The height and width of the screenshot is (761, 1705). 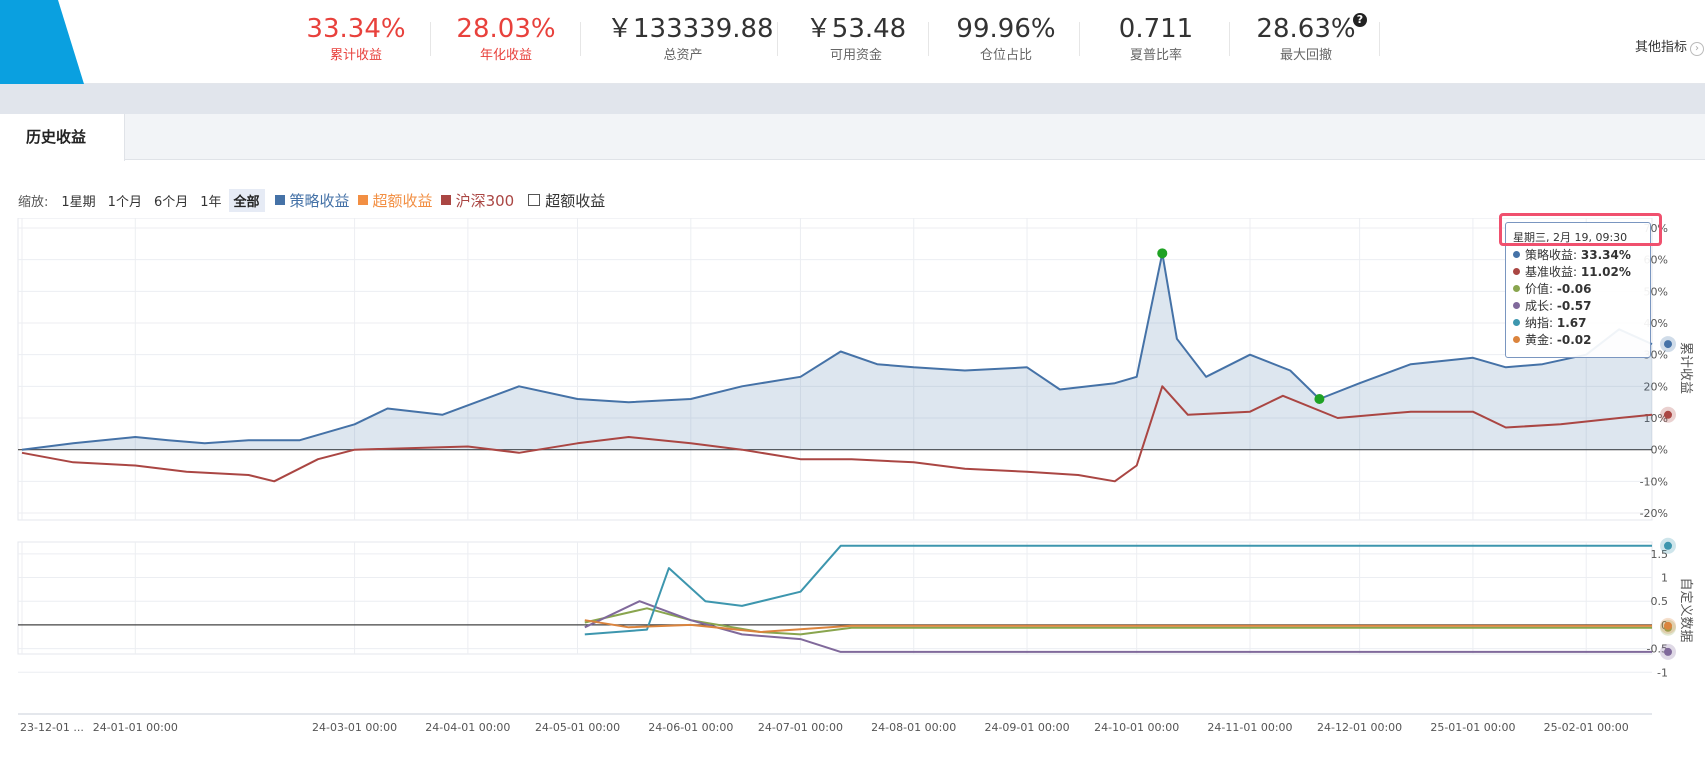 I want to click on zoom-1-month-button: 1个月, so click(x=124, y=202).